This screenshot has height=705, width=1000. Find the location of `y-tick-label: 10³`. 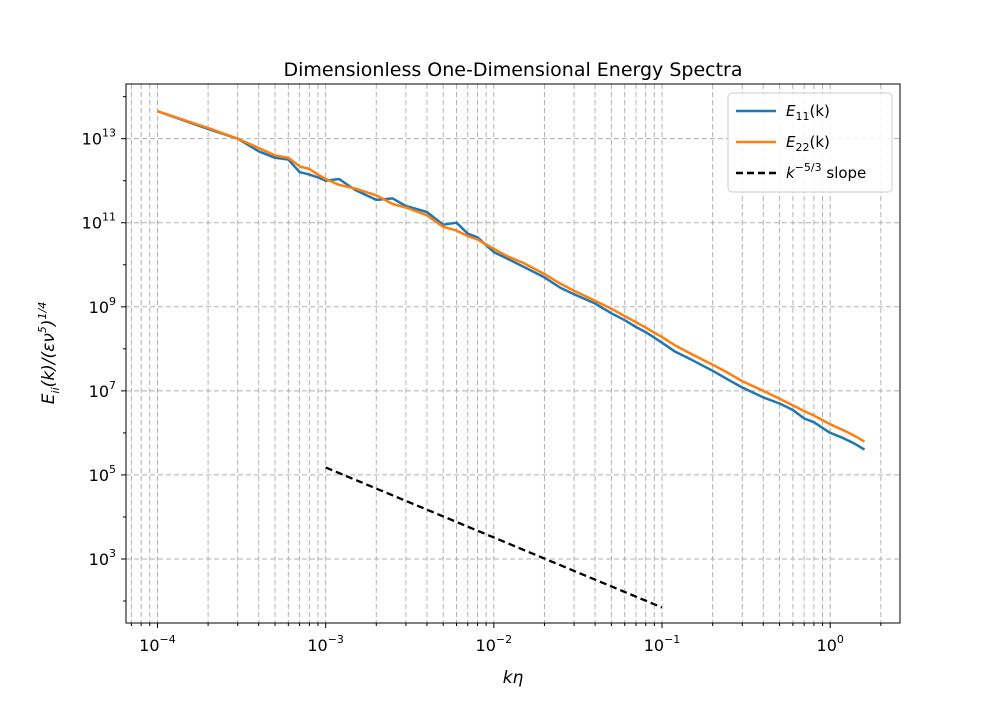

y-tick-label: 10³ is located at coordinates (102, 558).